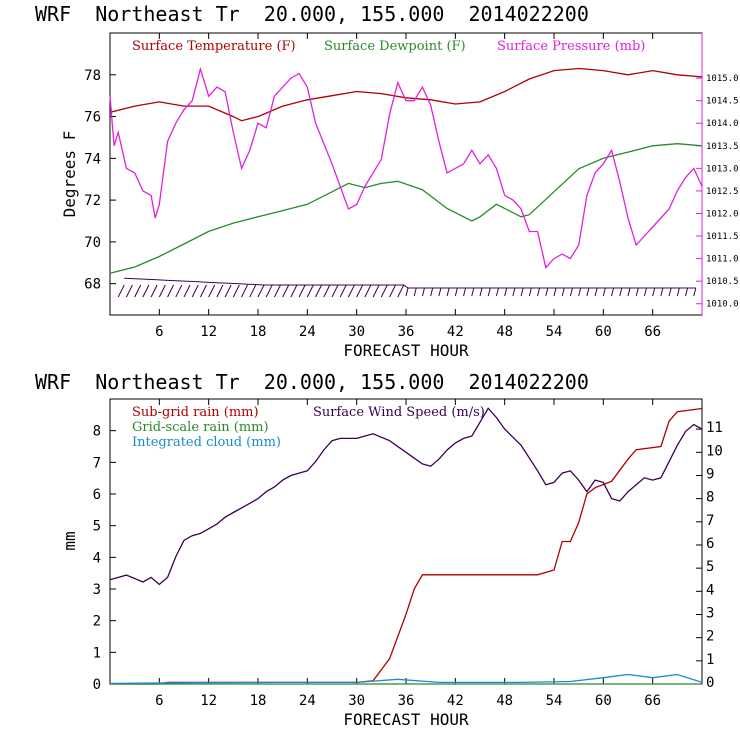 Image resolution: width=740 pixels, height=740 pixels. Describe the element at coordinates (97, 685) in the screenshot. I see `y-tick-label: 0` at that location.